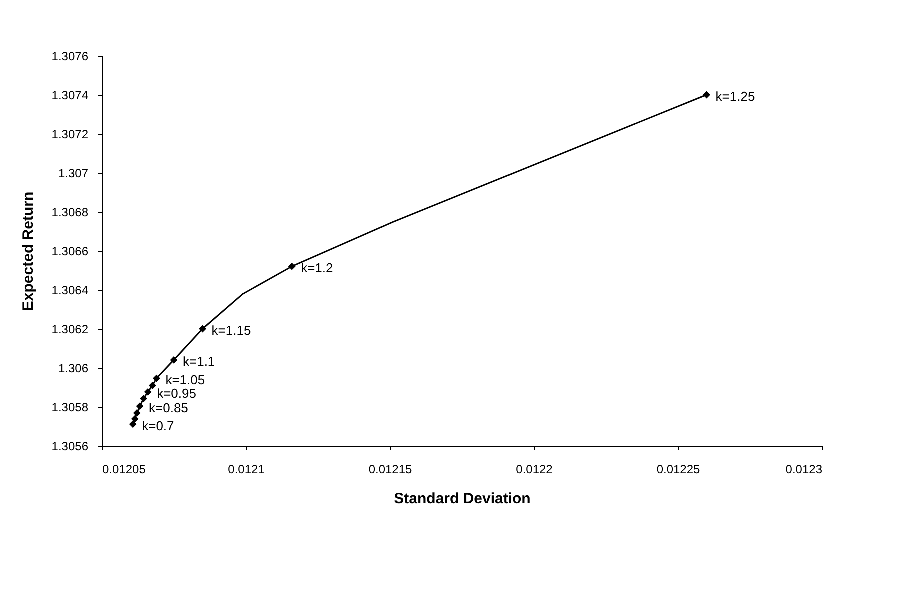  Describe the element at coordinates (70, 407) in the screenshot. I see `y-tick-label: 1.3058` at that location.